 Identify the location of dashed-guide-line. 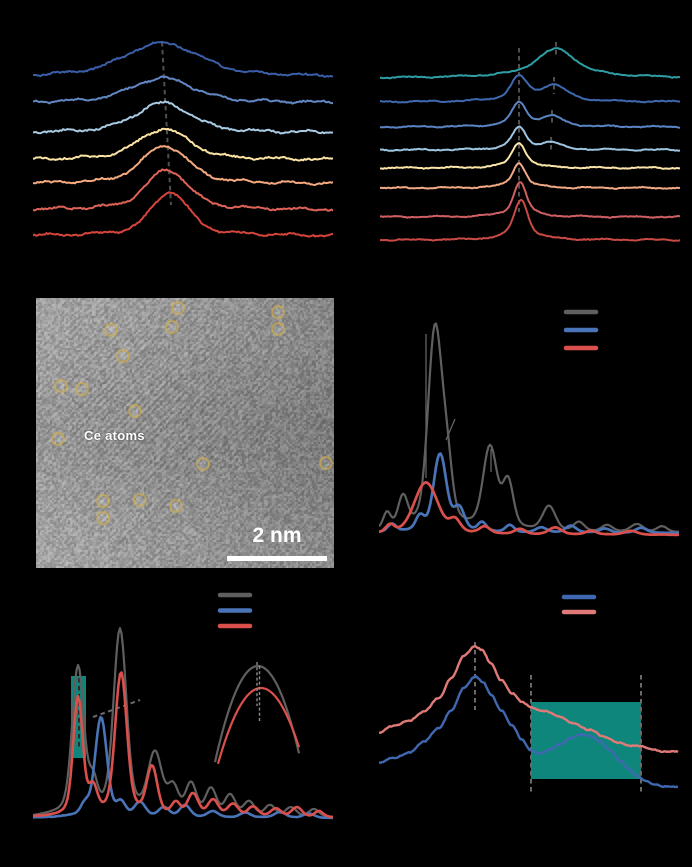
(166, 123).